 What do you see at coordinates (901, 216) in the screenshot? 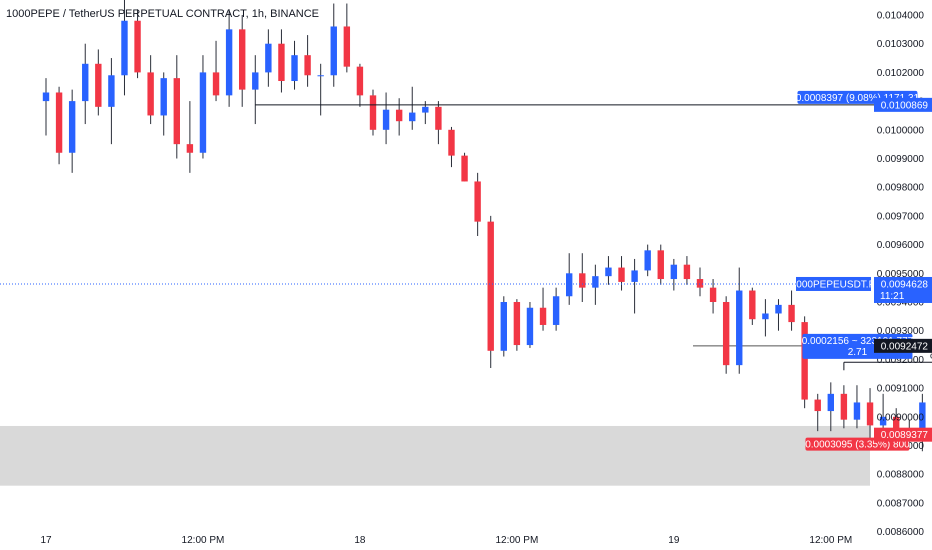
I see `price-tick-label: 0.0097000` at bounding box center [901, 216].